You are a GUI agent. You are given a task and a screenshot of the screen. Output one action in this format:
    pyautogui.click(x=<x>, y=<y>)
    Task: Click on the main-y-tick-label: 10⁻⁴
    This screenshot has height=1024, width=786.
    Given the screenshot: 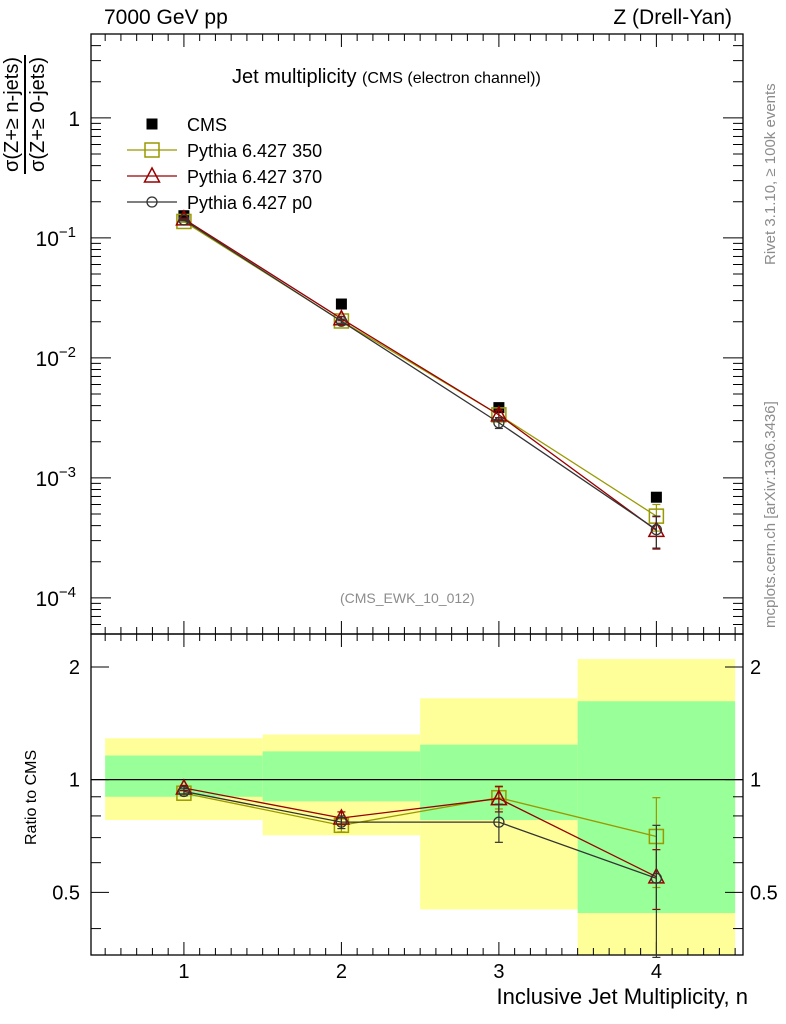 What is the action you would take?
    pyautogui.click(x=56, y=597)
    